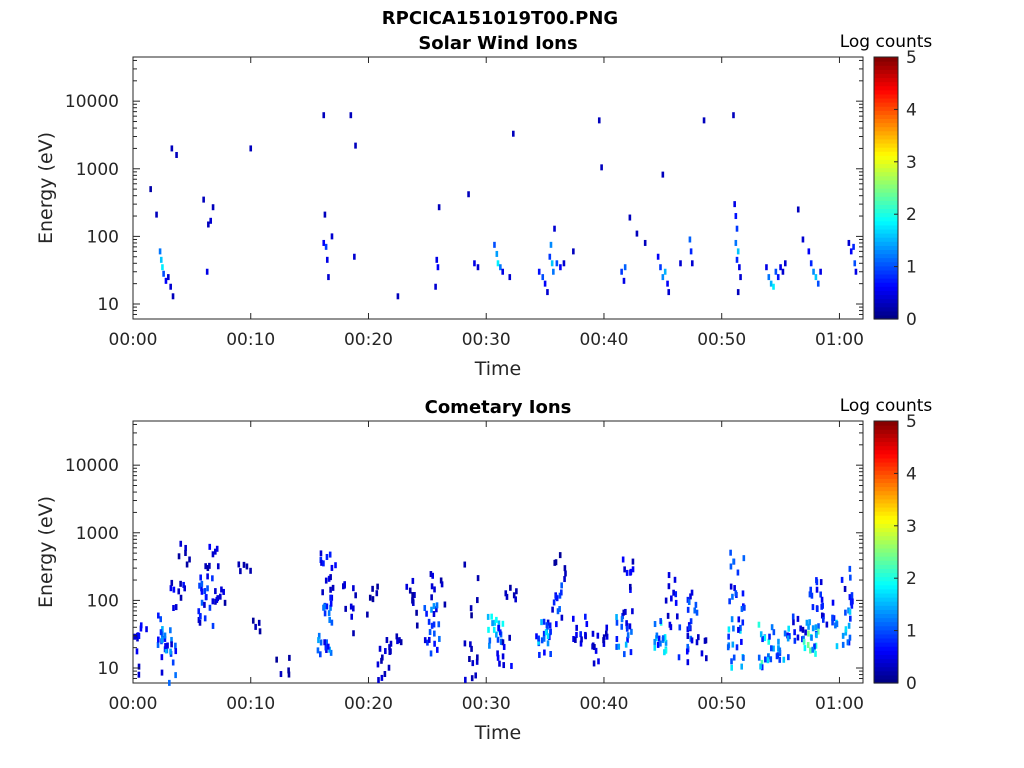 The height and width of the screenshot is (768, 1024). I want to click on y-axis-label: Energy (eV), so click(46, 552).